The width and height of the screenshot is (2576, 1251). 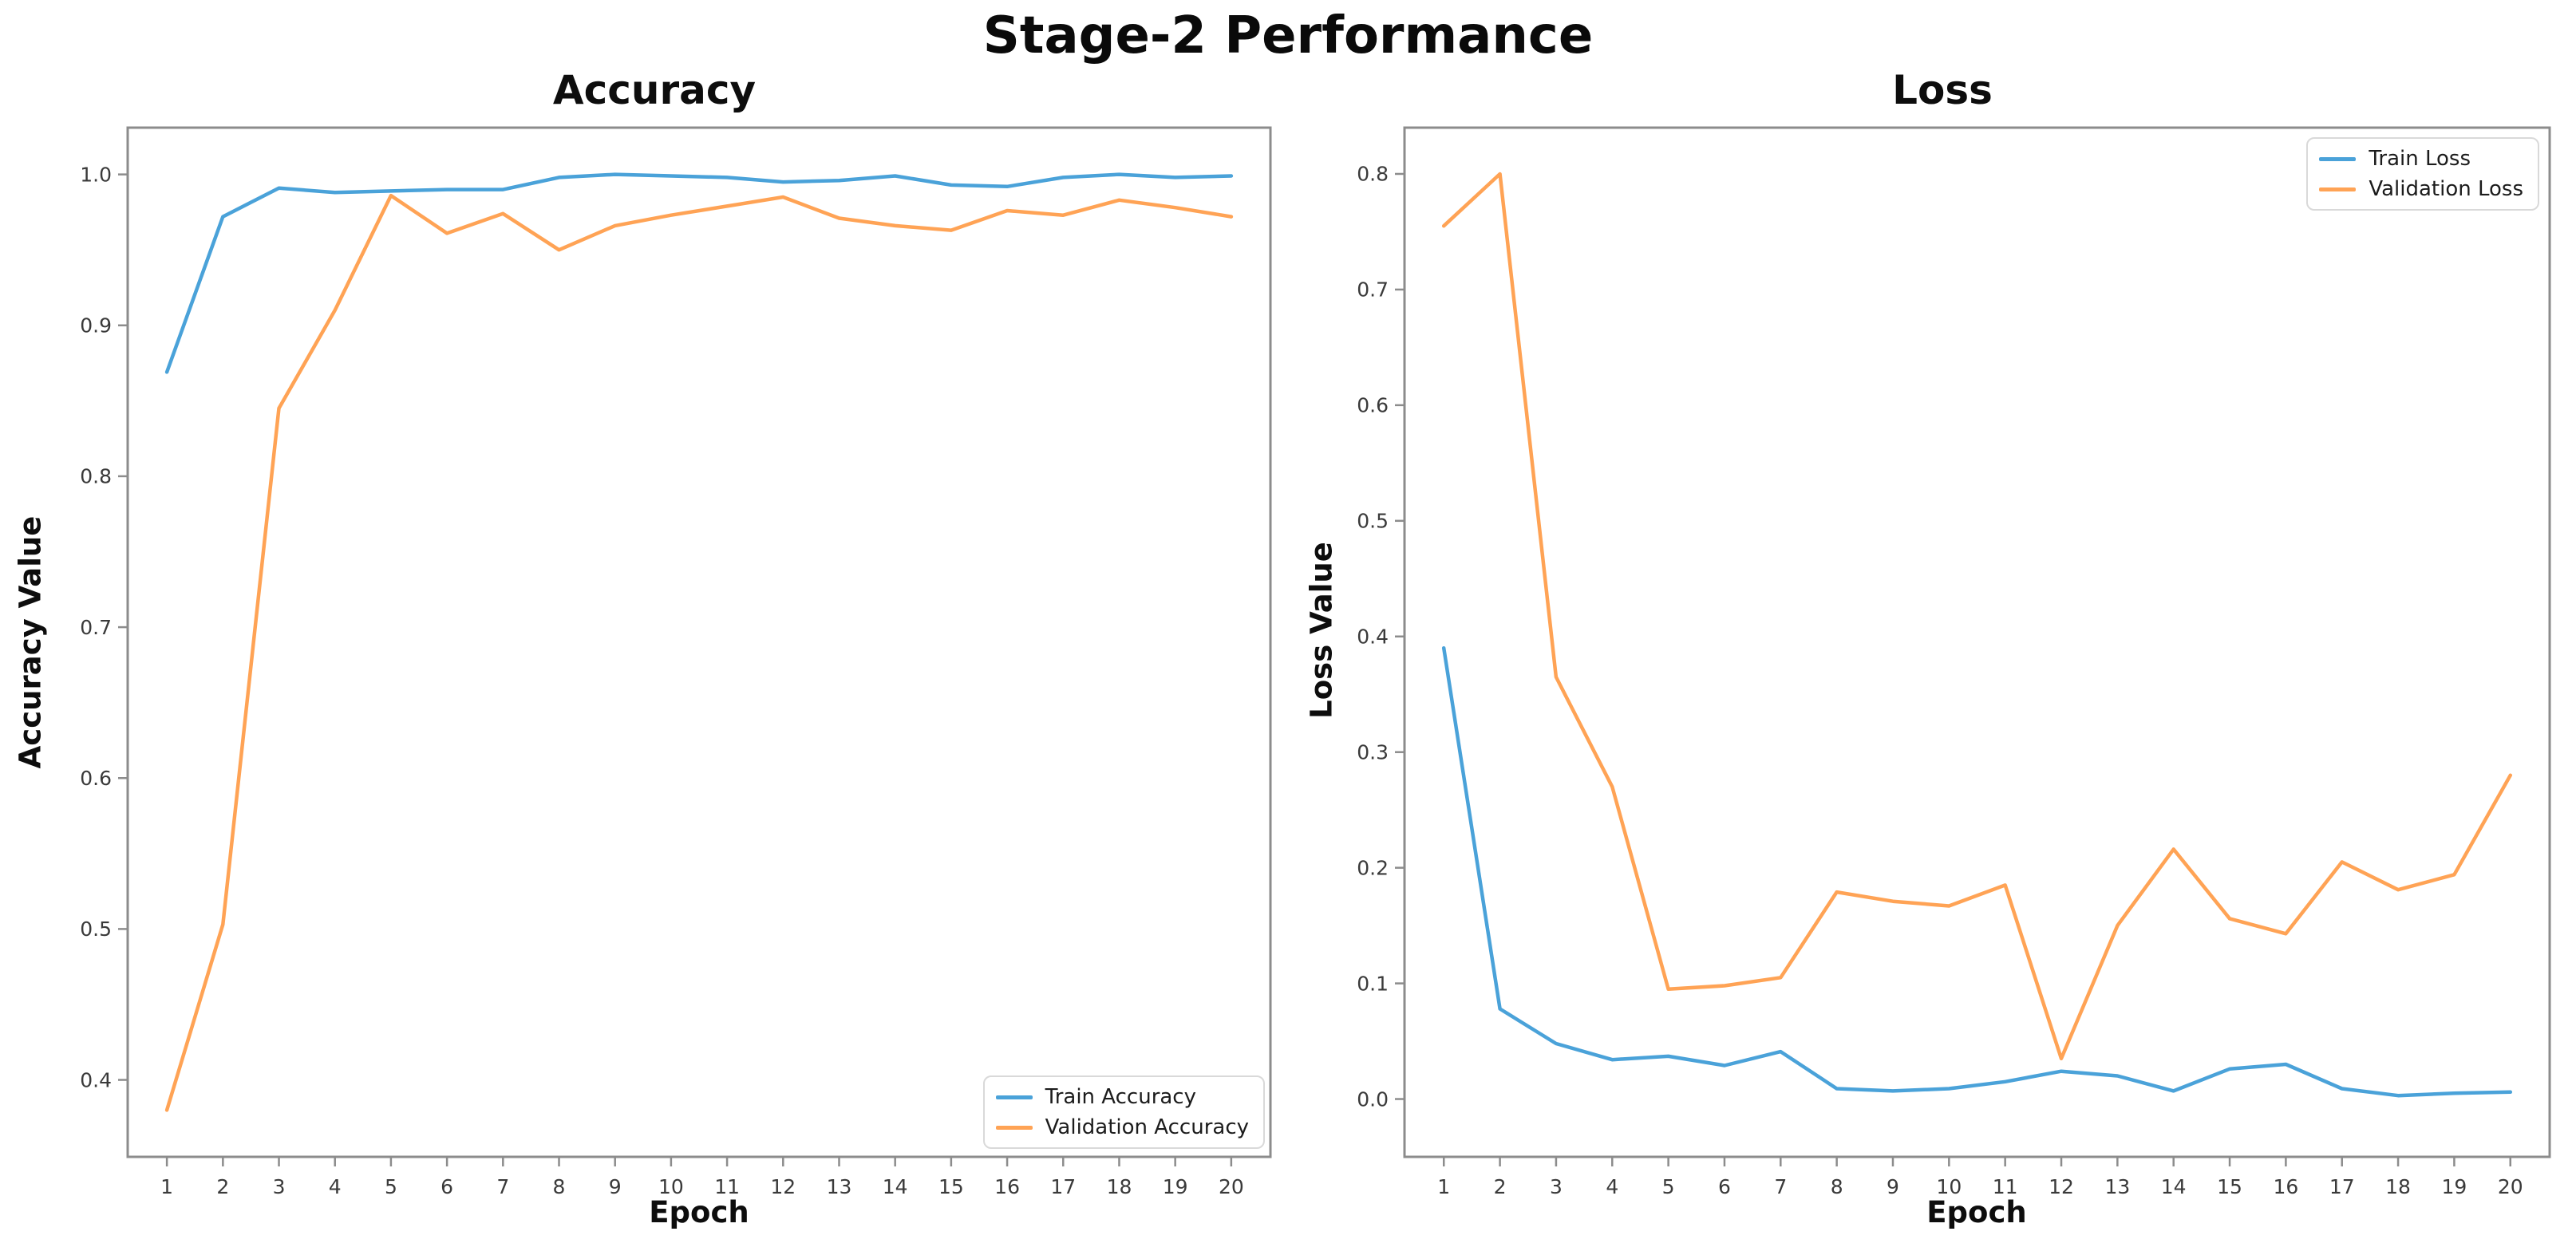 I want to click on loss-y-axis-label: Loss Value, so click(x=1321, y=630).